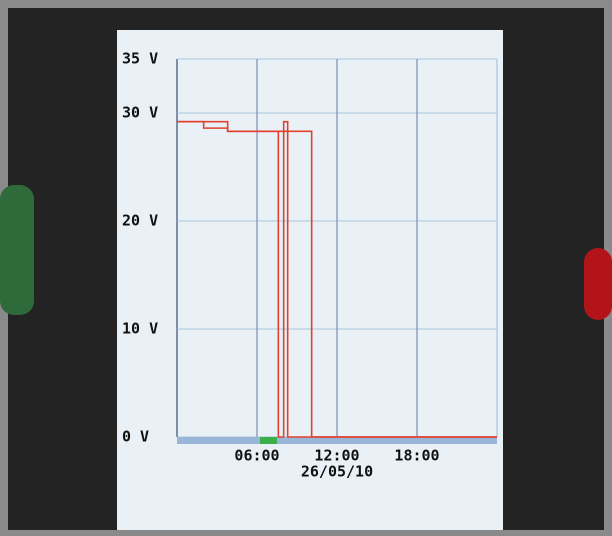 The width and height of the screenshot is (612, 536). Describe the element at coordinates (140, 329) in the screenshot. I see `y-tick-label: 10 V` at that location.